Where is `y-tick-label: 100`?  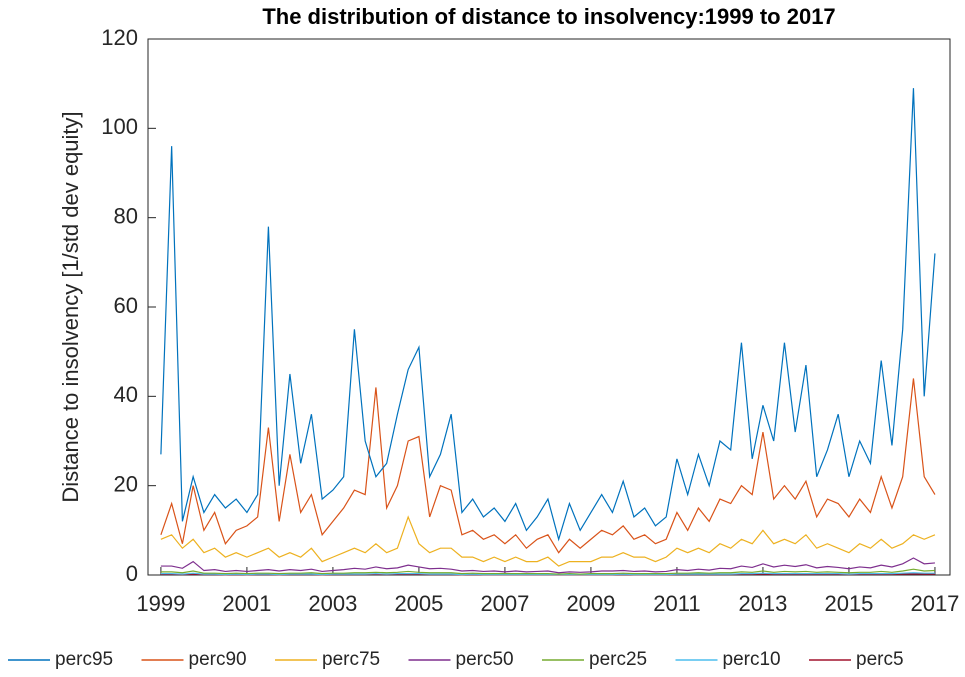
y-tick-label: 100 is located at coordinates (119, 126).